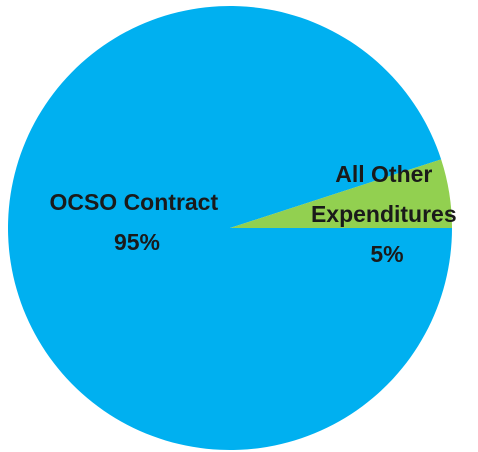 The height and width of the screenshot is (452, 478). I want to click on slice-label-ocso-contract: OCSO Contract 95%, so click(136, 222).